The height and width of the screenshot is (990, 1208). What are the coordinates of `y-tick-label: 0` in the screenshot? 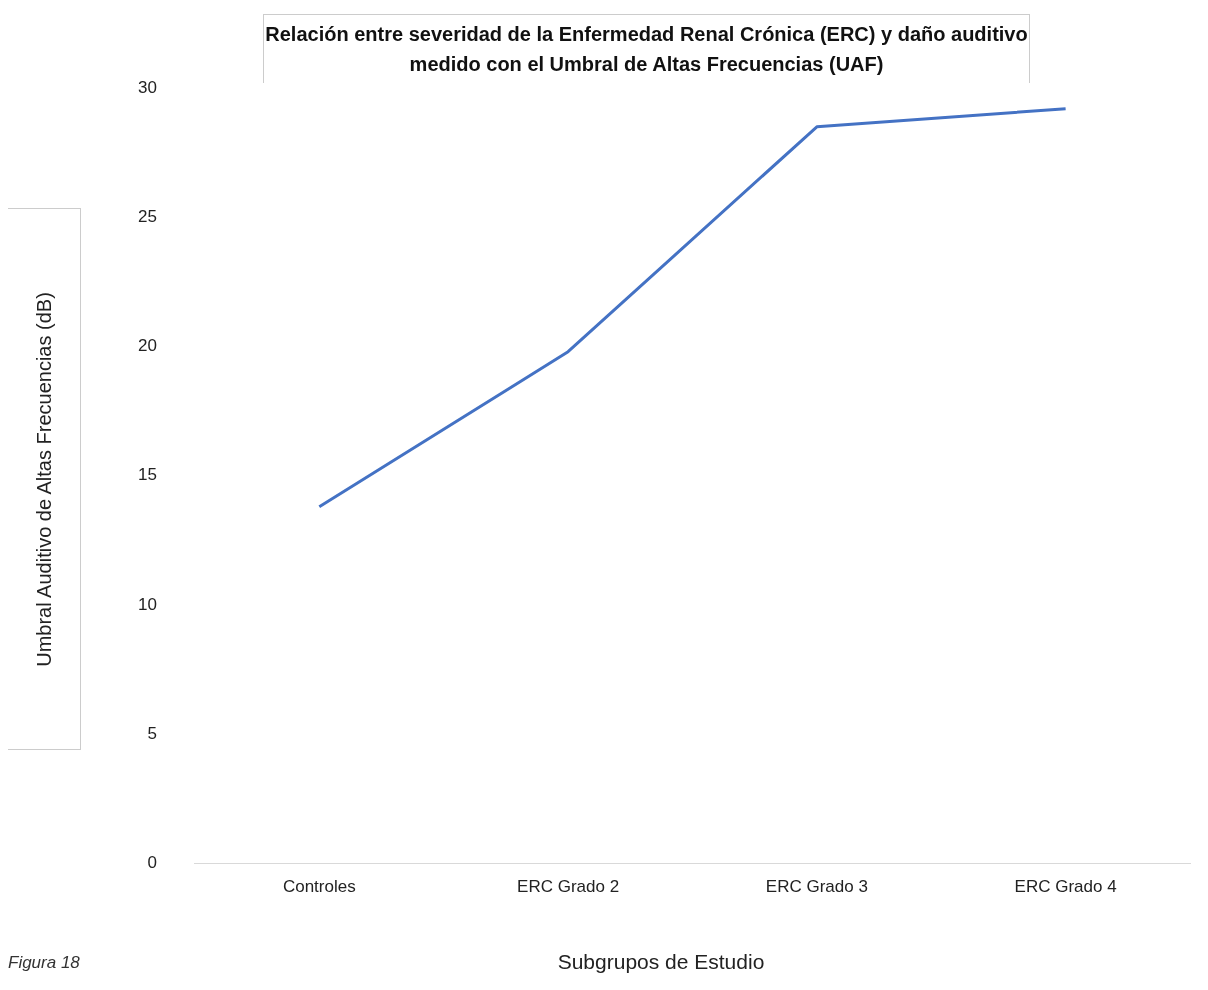 It's located at (152, 863).